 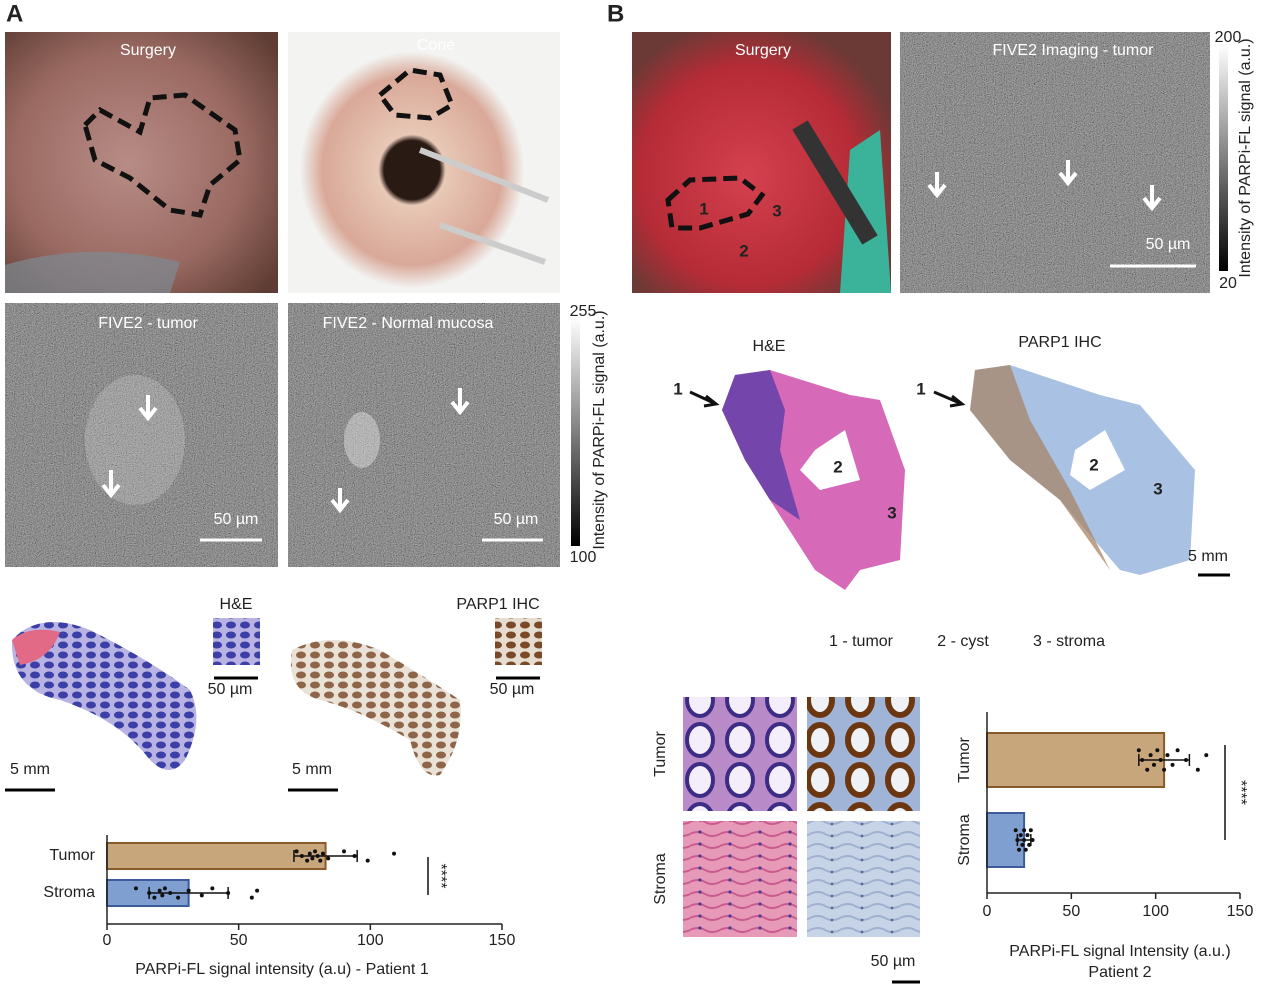 What do you see at coordinates (1059, 342) in the screenshot?
I see `slide-title: PARP1 IHC` at bounding box center [1059, 342].